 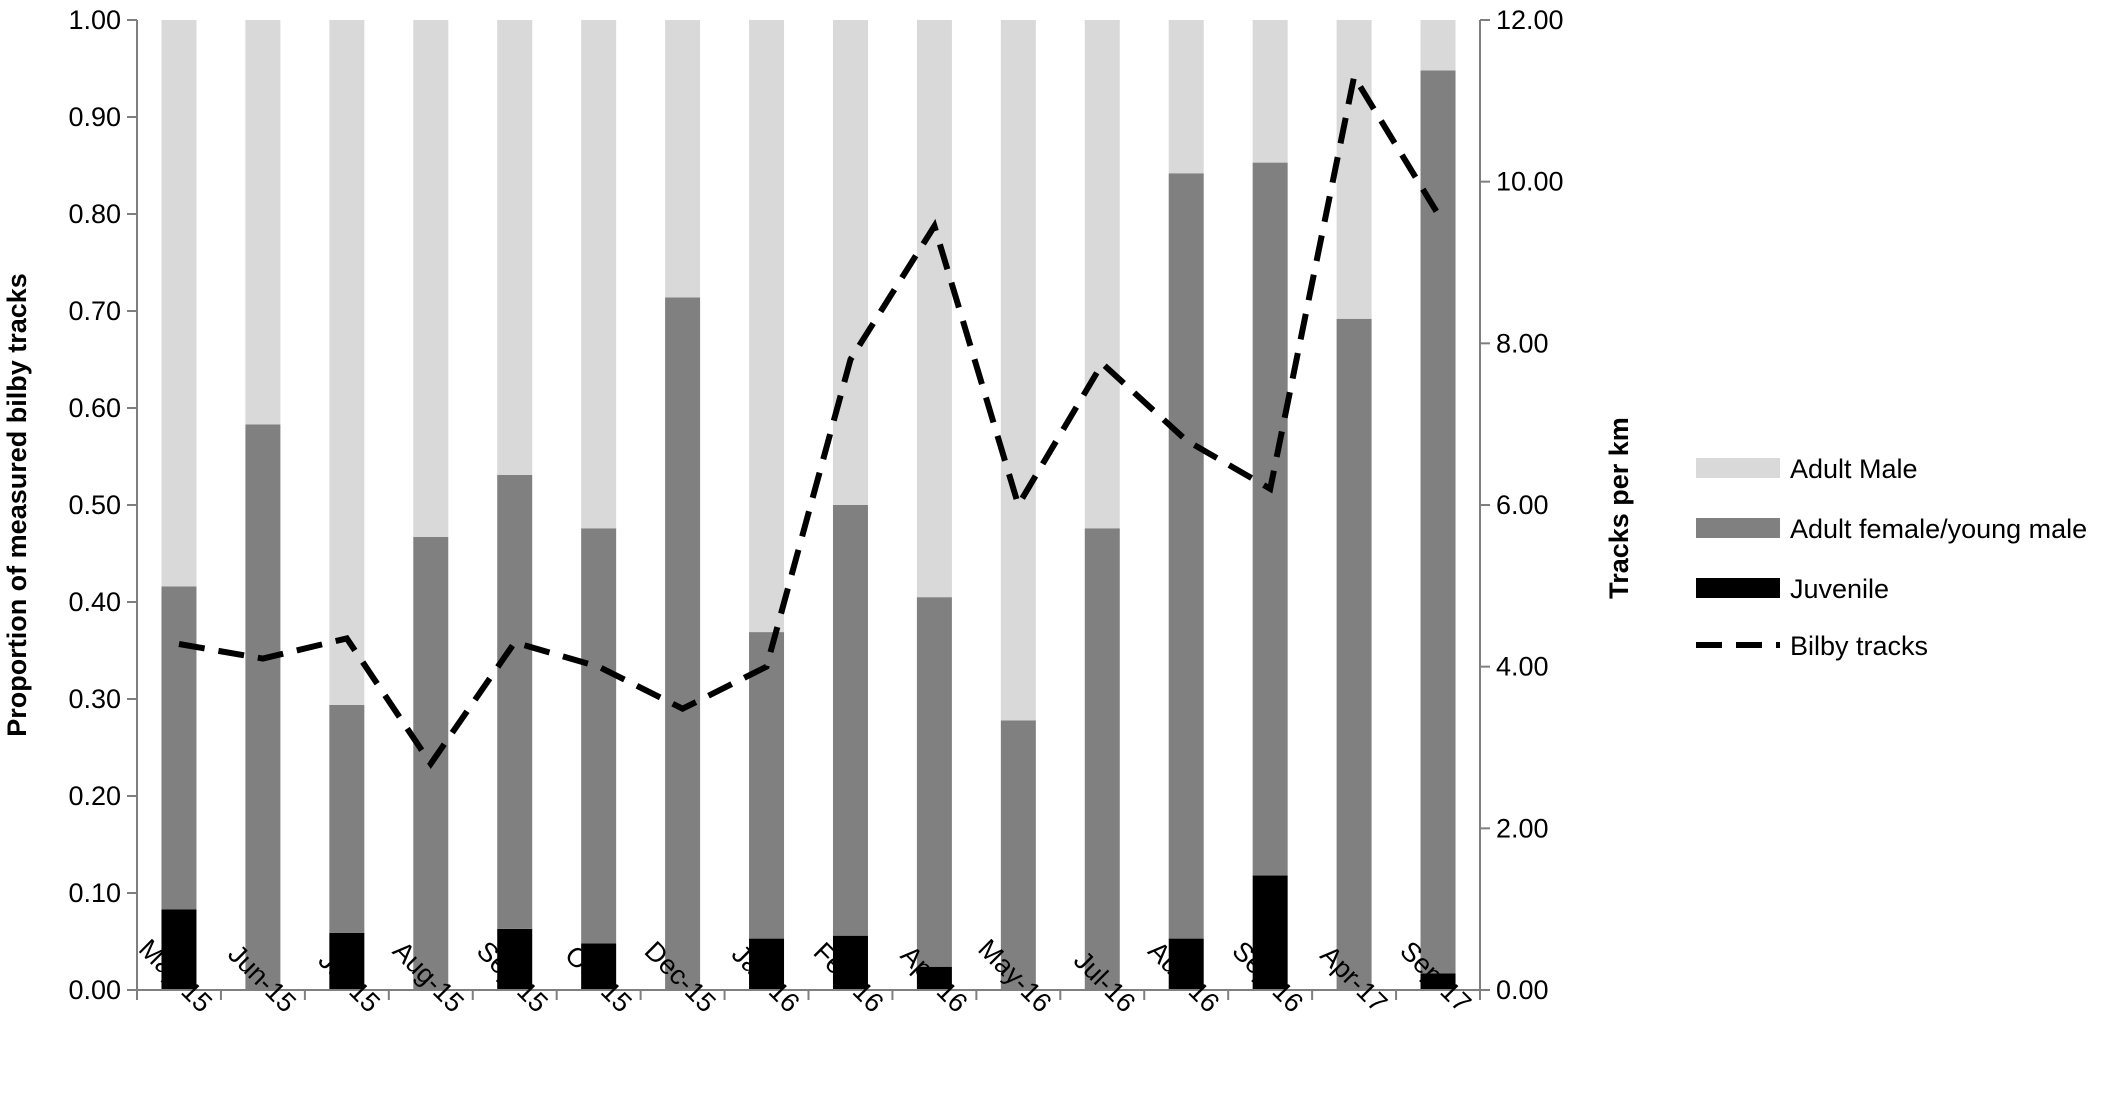 What do you see at coordinates (1530, 20) in the screenshot?
I see `y2-tick-label: 12.00` at bounding box center [1530, 20].